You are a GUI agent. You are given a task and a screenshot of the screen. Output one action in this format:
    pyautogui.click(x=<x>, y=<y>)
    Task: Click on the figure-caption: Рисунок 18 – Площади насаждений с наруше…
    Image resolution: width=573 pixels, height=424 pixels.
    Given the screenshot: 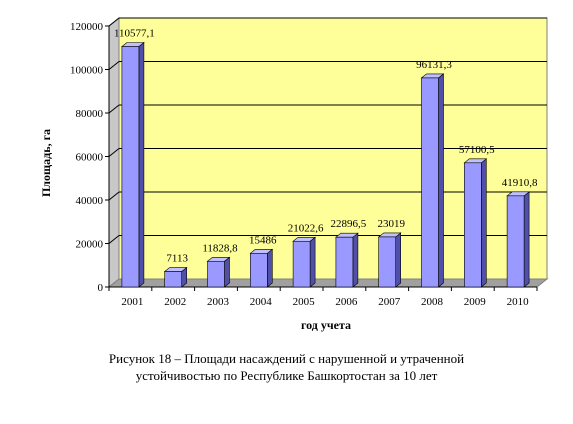 What is the action you would take?
    pyautogui.click(x=286, y=367)
    